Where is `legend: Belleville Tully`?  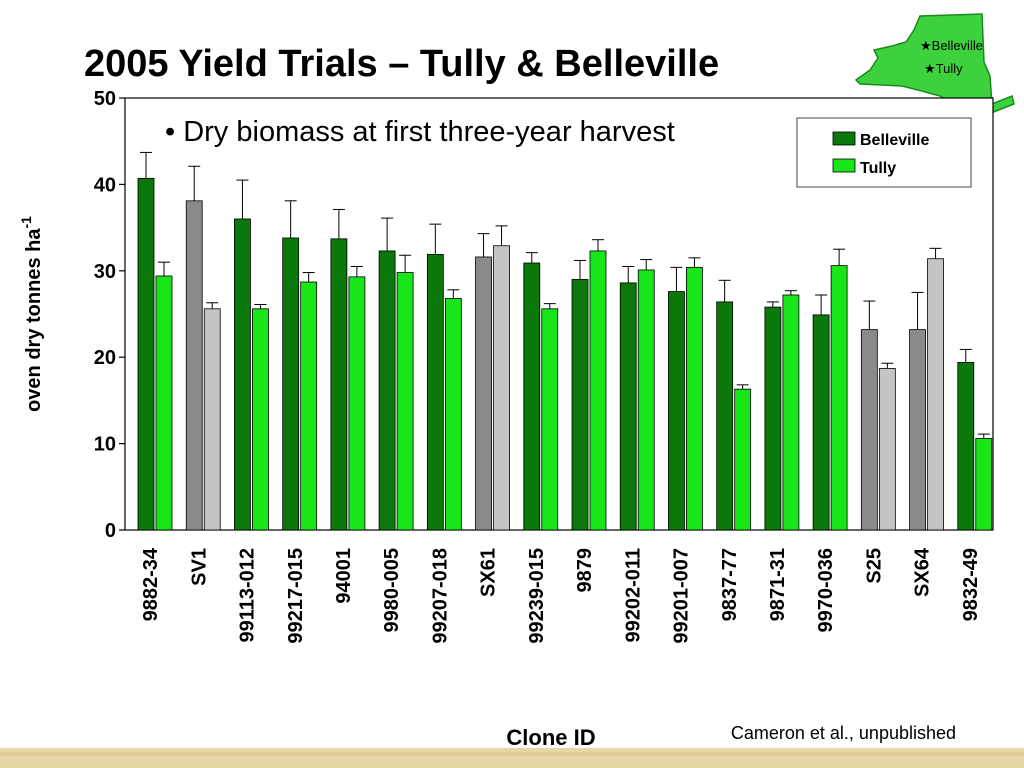 legend: Belleville Tully is located at coordinates (884, 152).